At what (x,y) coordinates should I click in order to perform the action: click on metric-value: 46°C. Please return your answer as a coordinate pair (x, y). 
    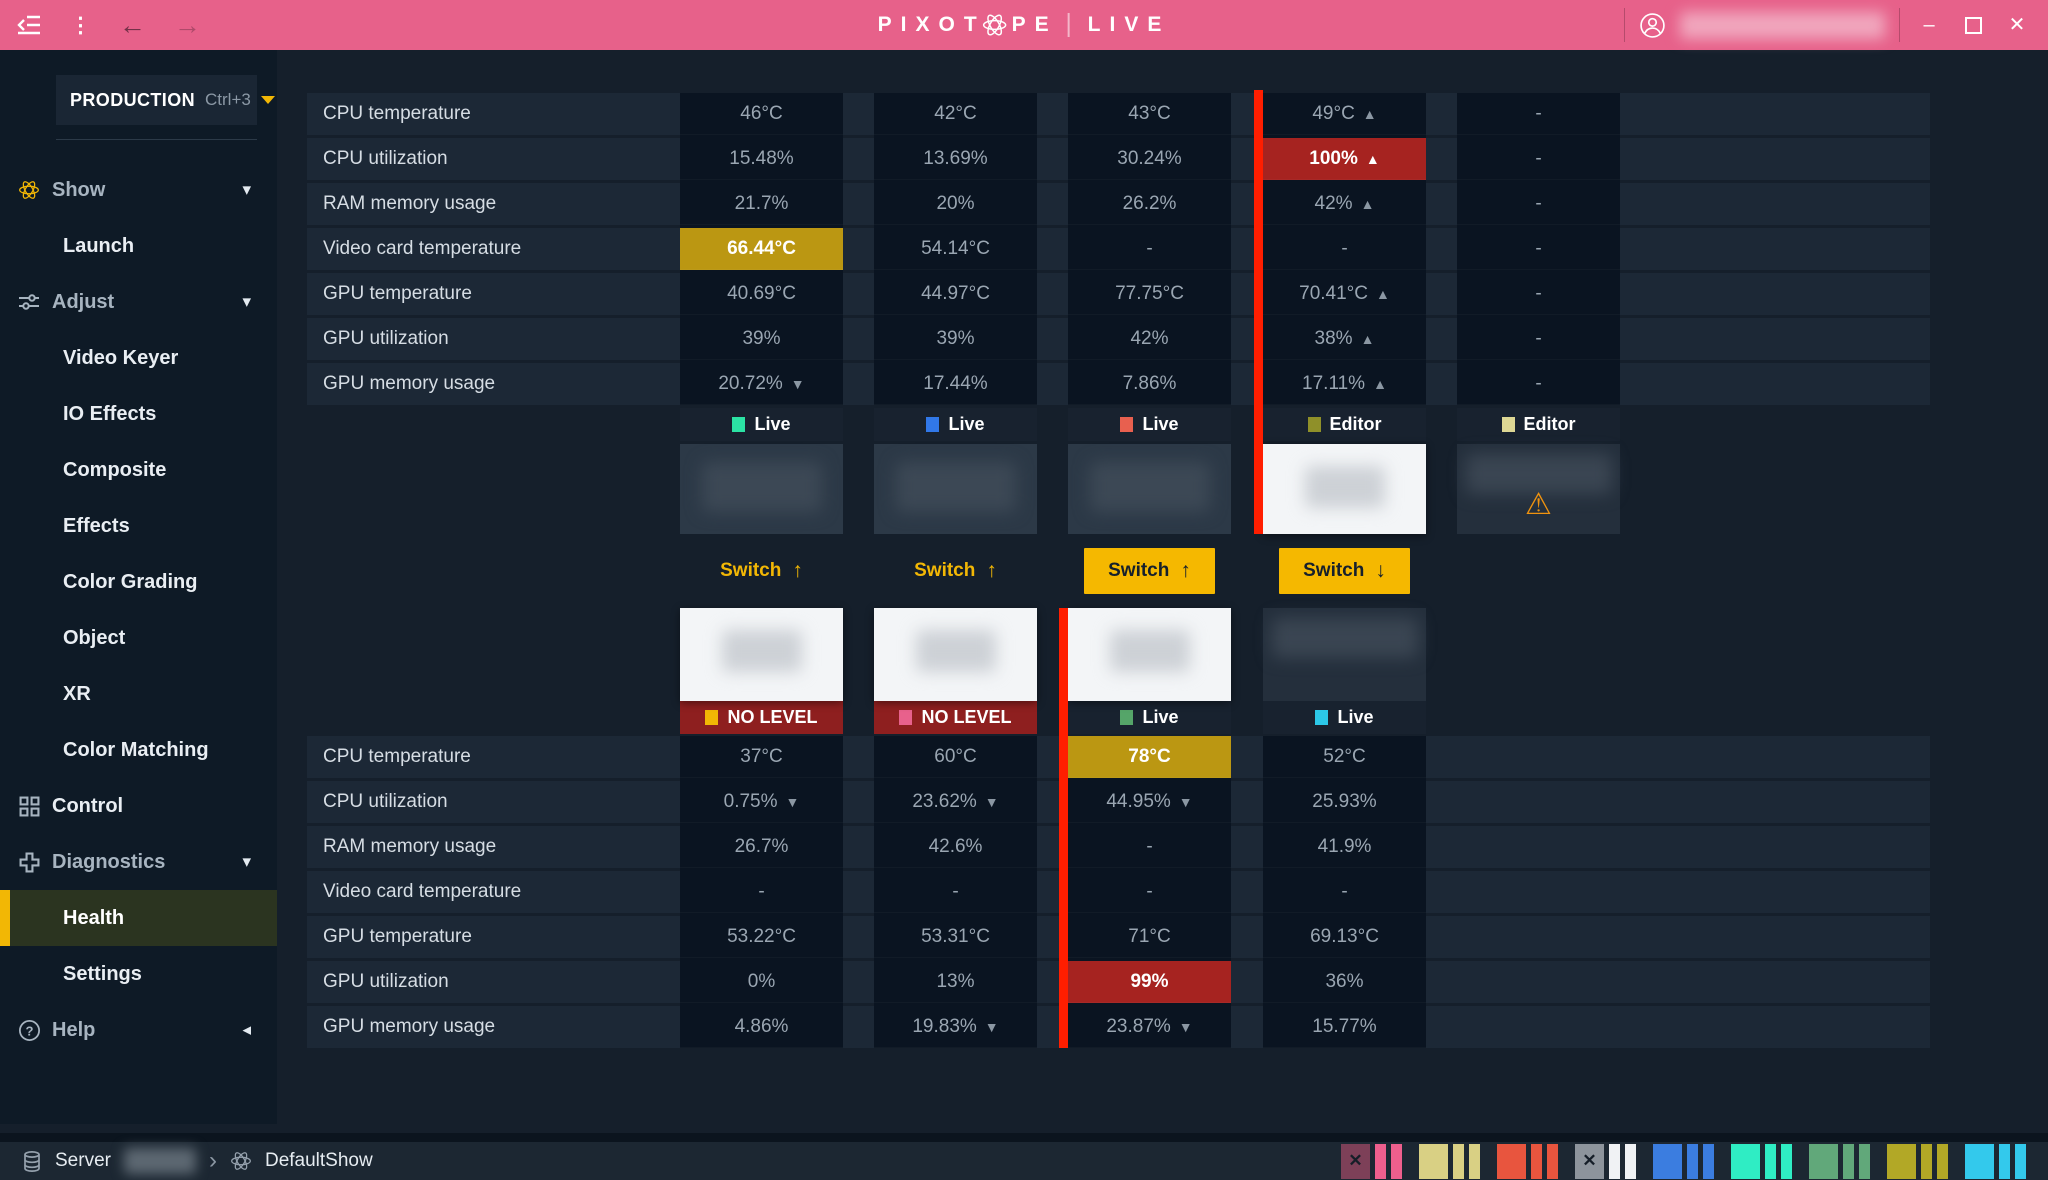
    Looking at the image, I should click on (761, 113).